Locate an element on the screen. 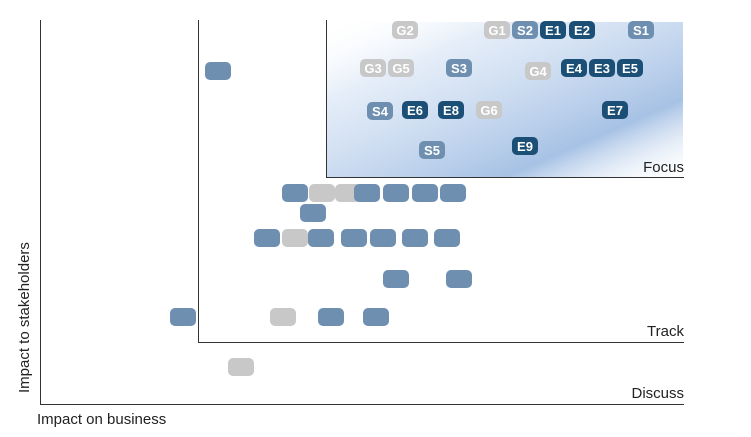  point-g4: G4 is located at coordinates (538, 71).